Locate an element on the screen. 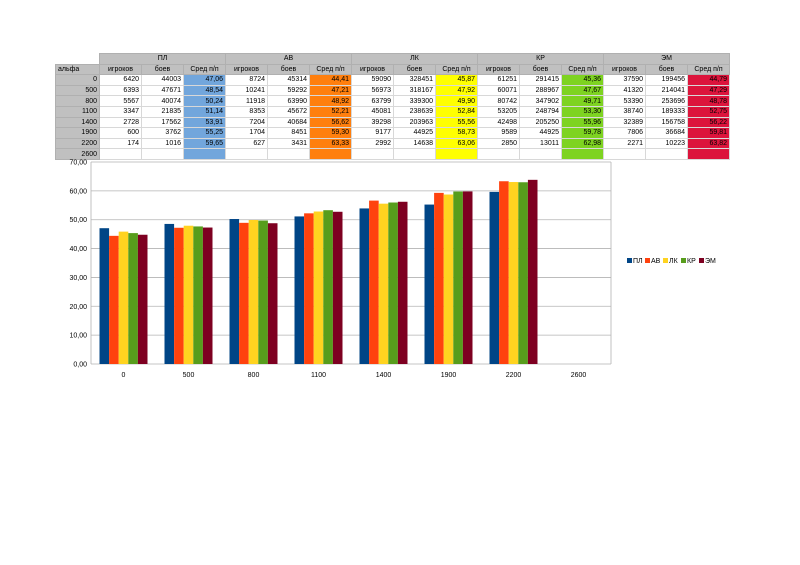 This screenshot has height=565, width=800. avg-cell: 47,92 is located at coordinates (456, 90).